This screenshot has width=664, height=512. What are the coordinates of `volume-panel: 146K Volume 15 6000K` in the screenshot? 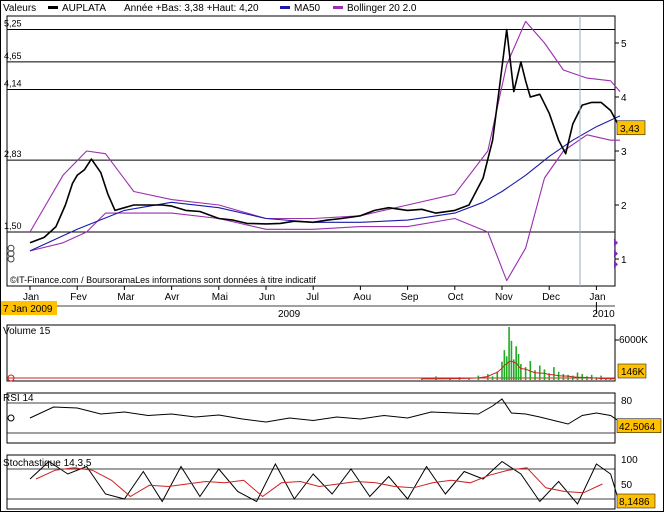 It's located at (325, 353).